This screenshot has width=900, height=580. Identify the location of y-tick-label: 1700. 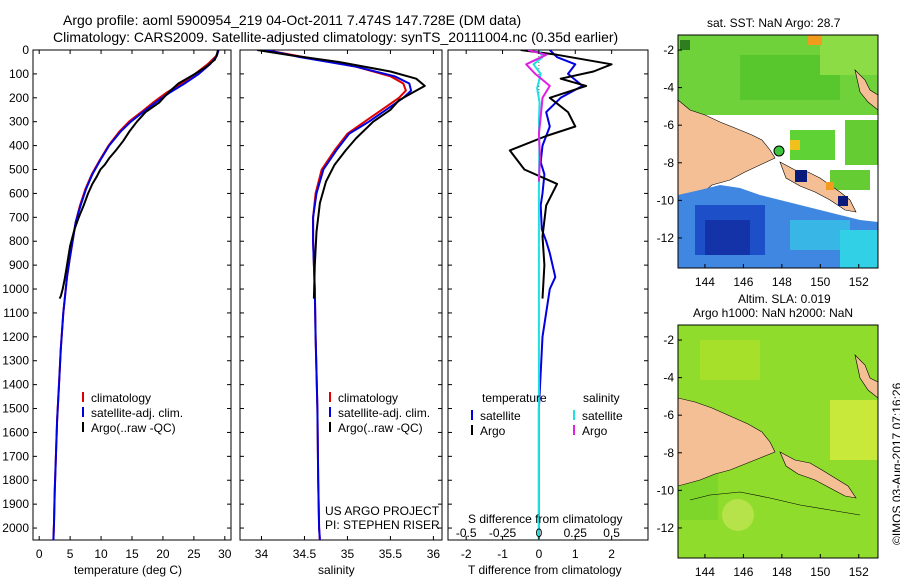
(15, 456).